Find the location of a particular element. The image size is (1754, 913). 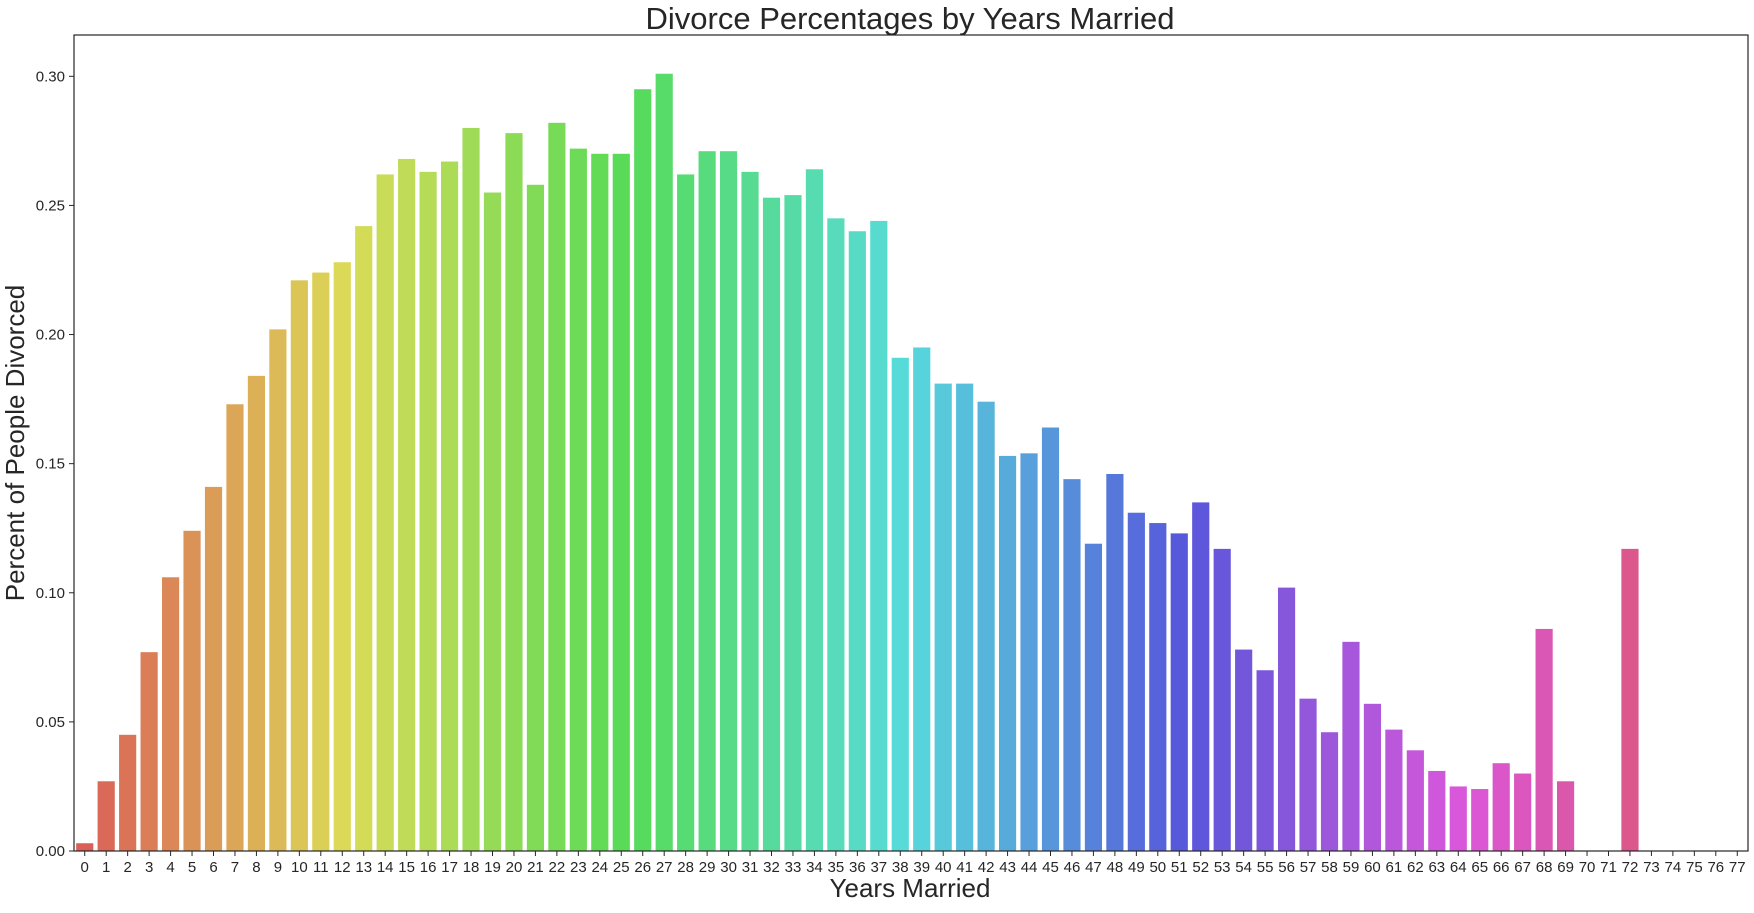

x-tick-label: 12 is located at coordinates (342, 867).